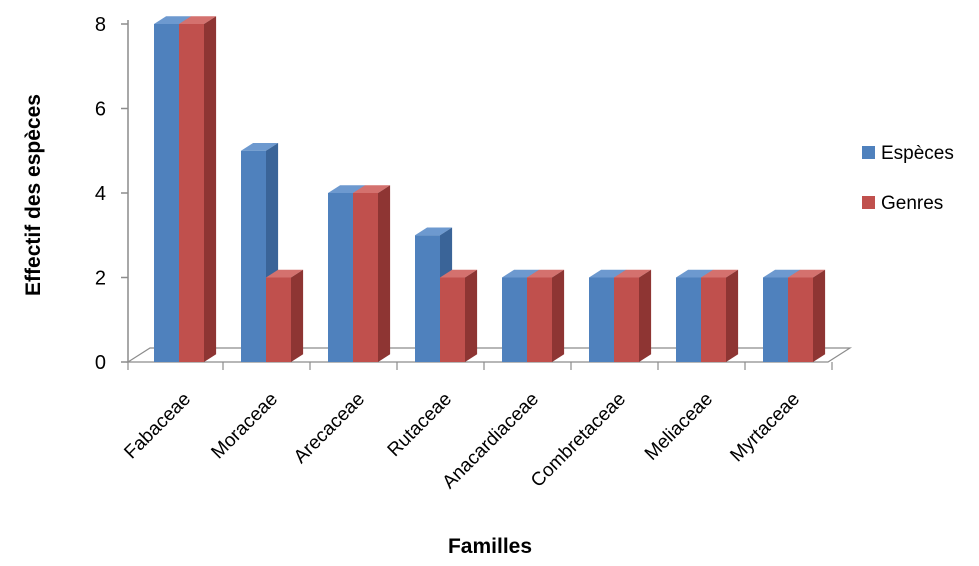  I want to click on y-tick-label: 6, so click(100, 110).